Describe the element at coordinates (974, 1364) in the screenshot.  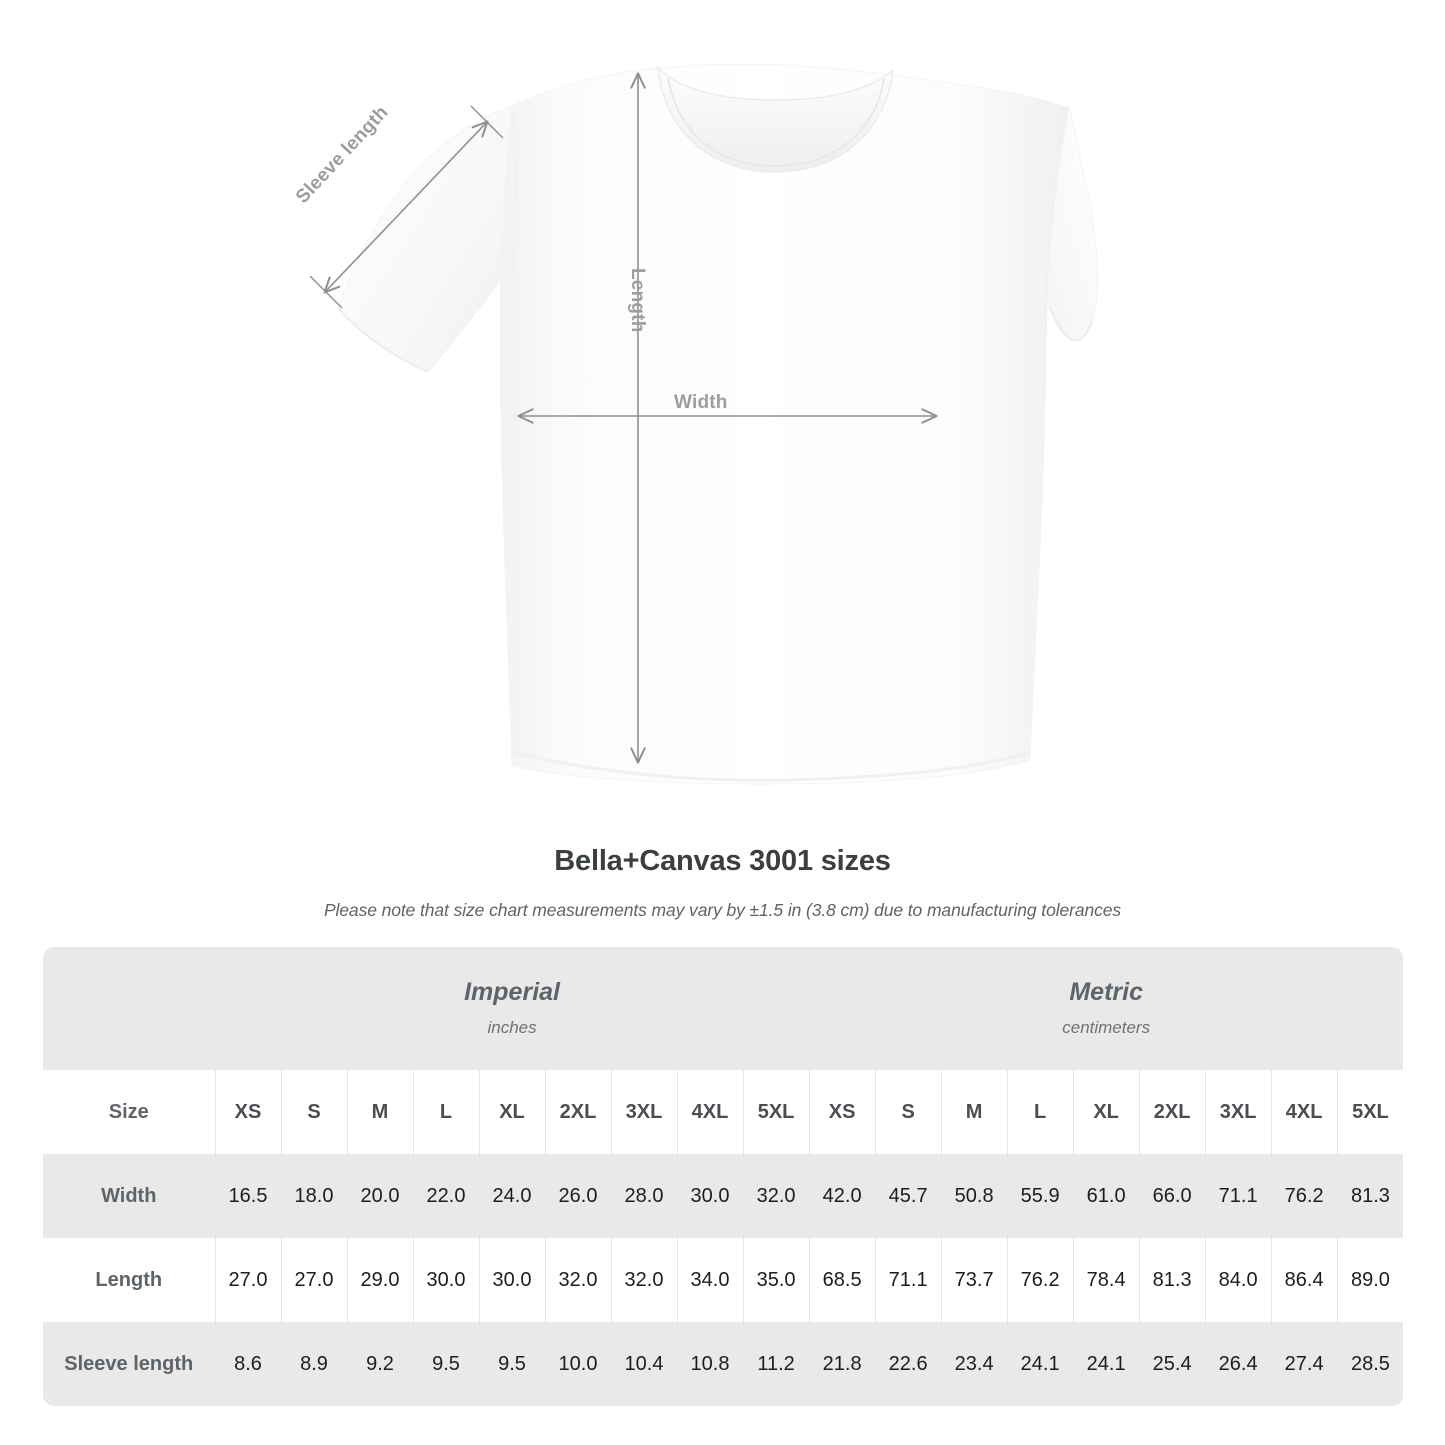
I see `measurement-value-cell: 23.4` at that location.